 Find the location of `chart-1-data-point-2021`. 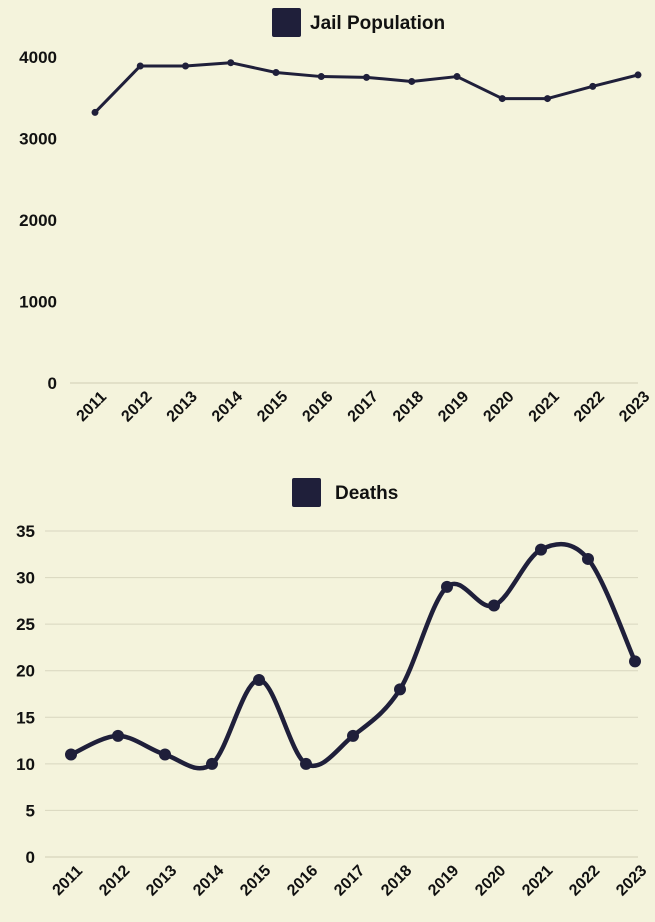

chart-1-data-point-2021 is located at coordinates (547, 99).